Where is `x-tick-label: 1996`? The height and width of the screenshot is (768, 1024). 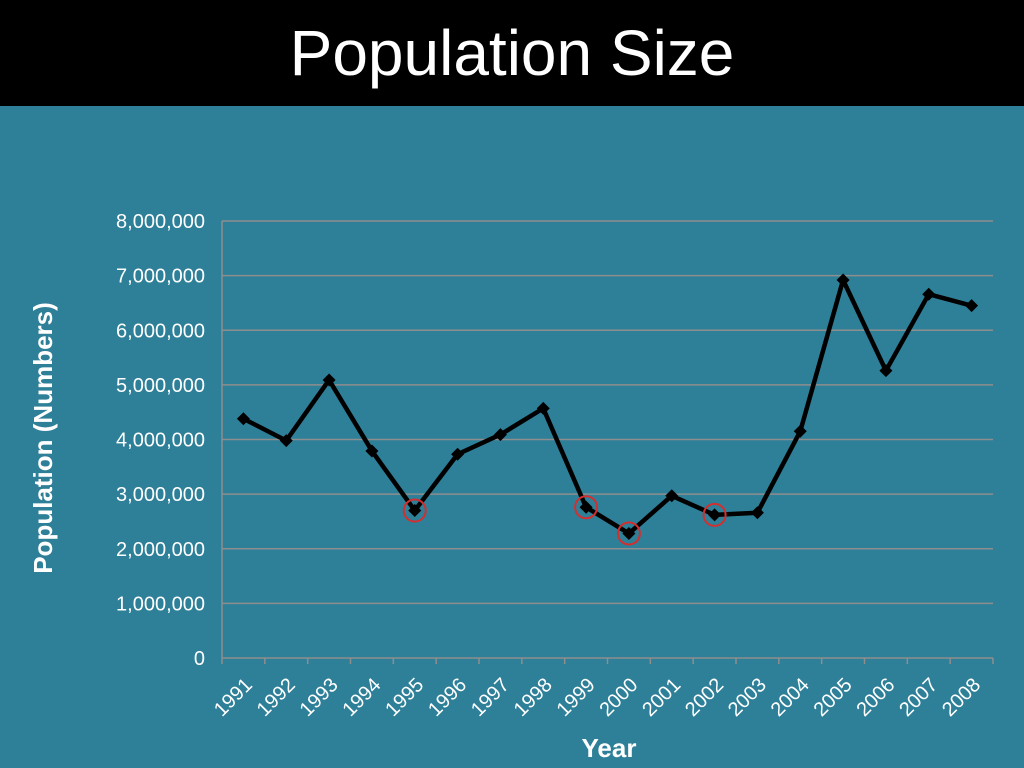
x-tick-label: 1996 is located at coordinates (447, 697).